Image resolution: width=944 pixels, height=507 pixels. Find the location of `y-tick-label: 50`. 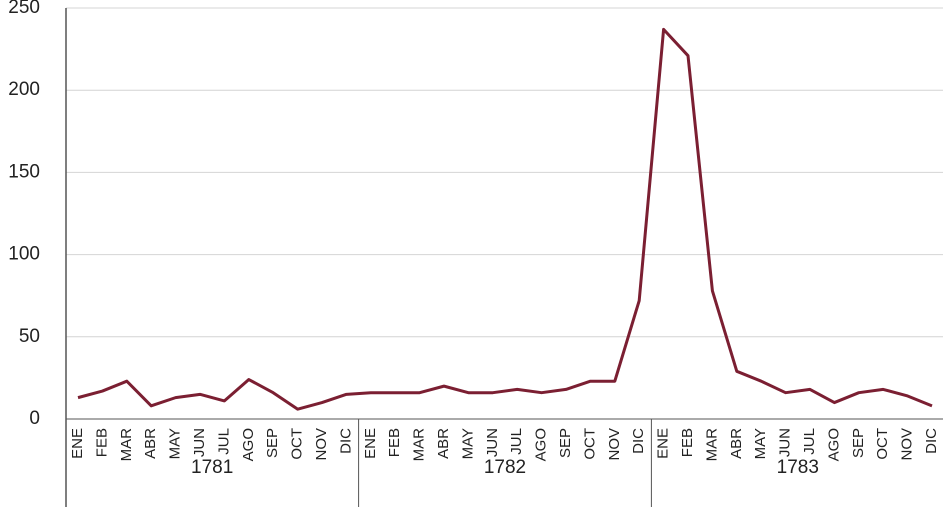

y-tick-label: 50 is located at coordinates (29, 336).